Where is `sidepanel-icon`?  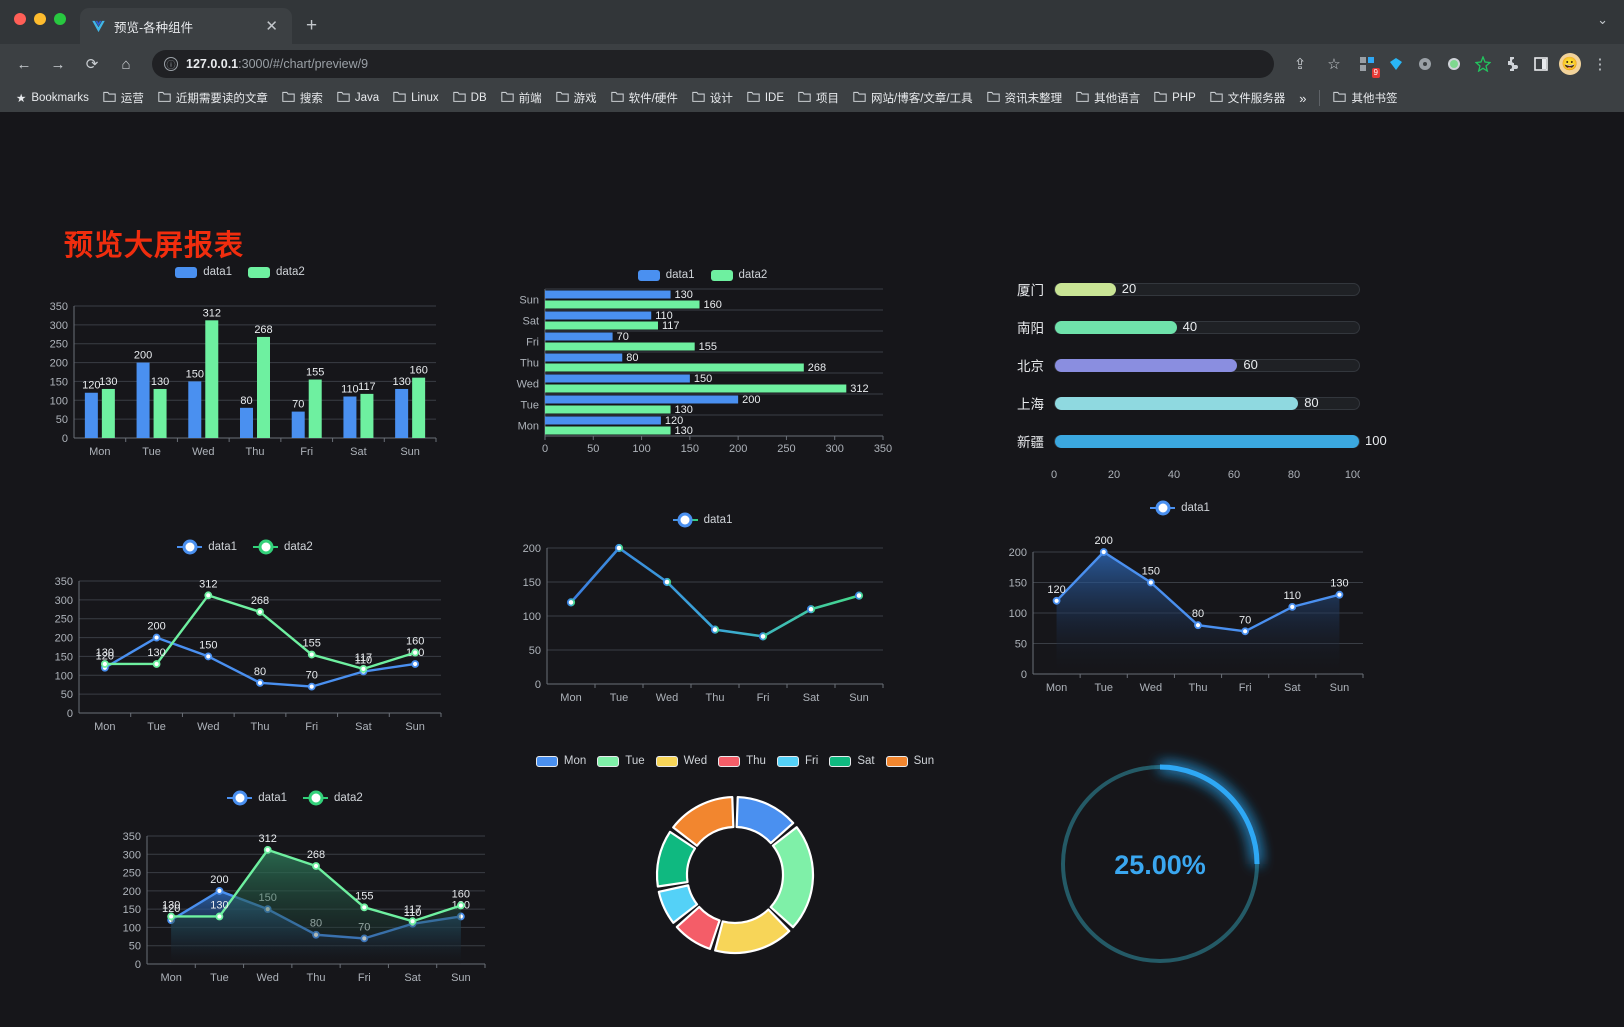 sidepanel-icon is located at coordinates (1541, 64).